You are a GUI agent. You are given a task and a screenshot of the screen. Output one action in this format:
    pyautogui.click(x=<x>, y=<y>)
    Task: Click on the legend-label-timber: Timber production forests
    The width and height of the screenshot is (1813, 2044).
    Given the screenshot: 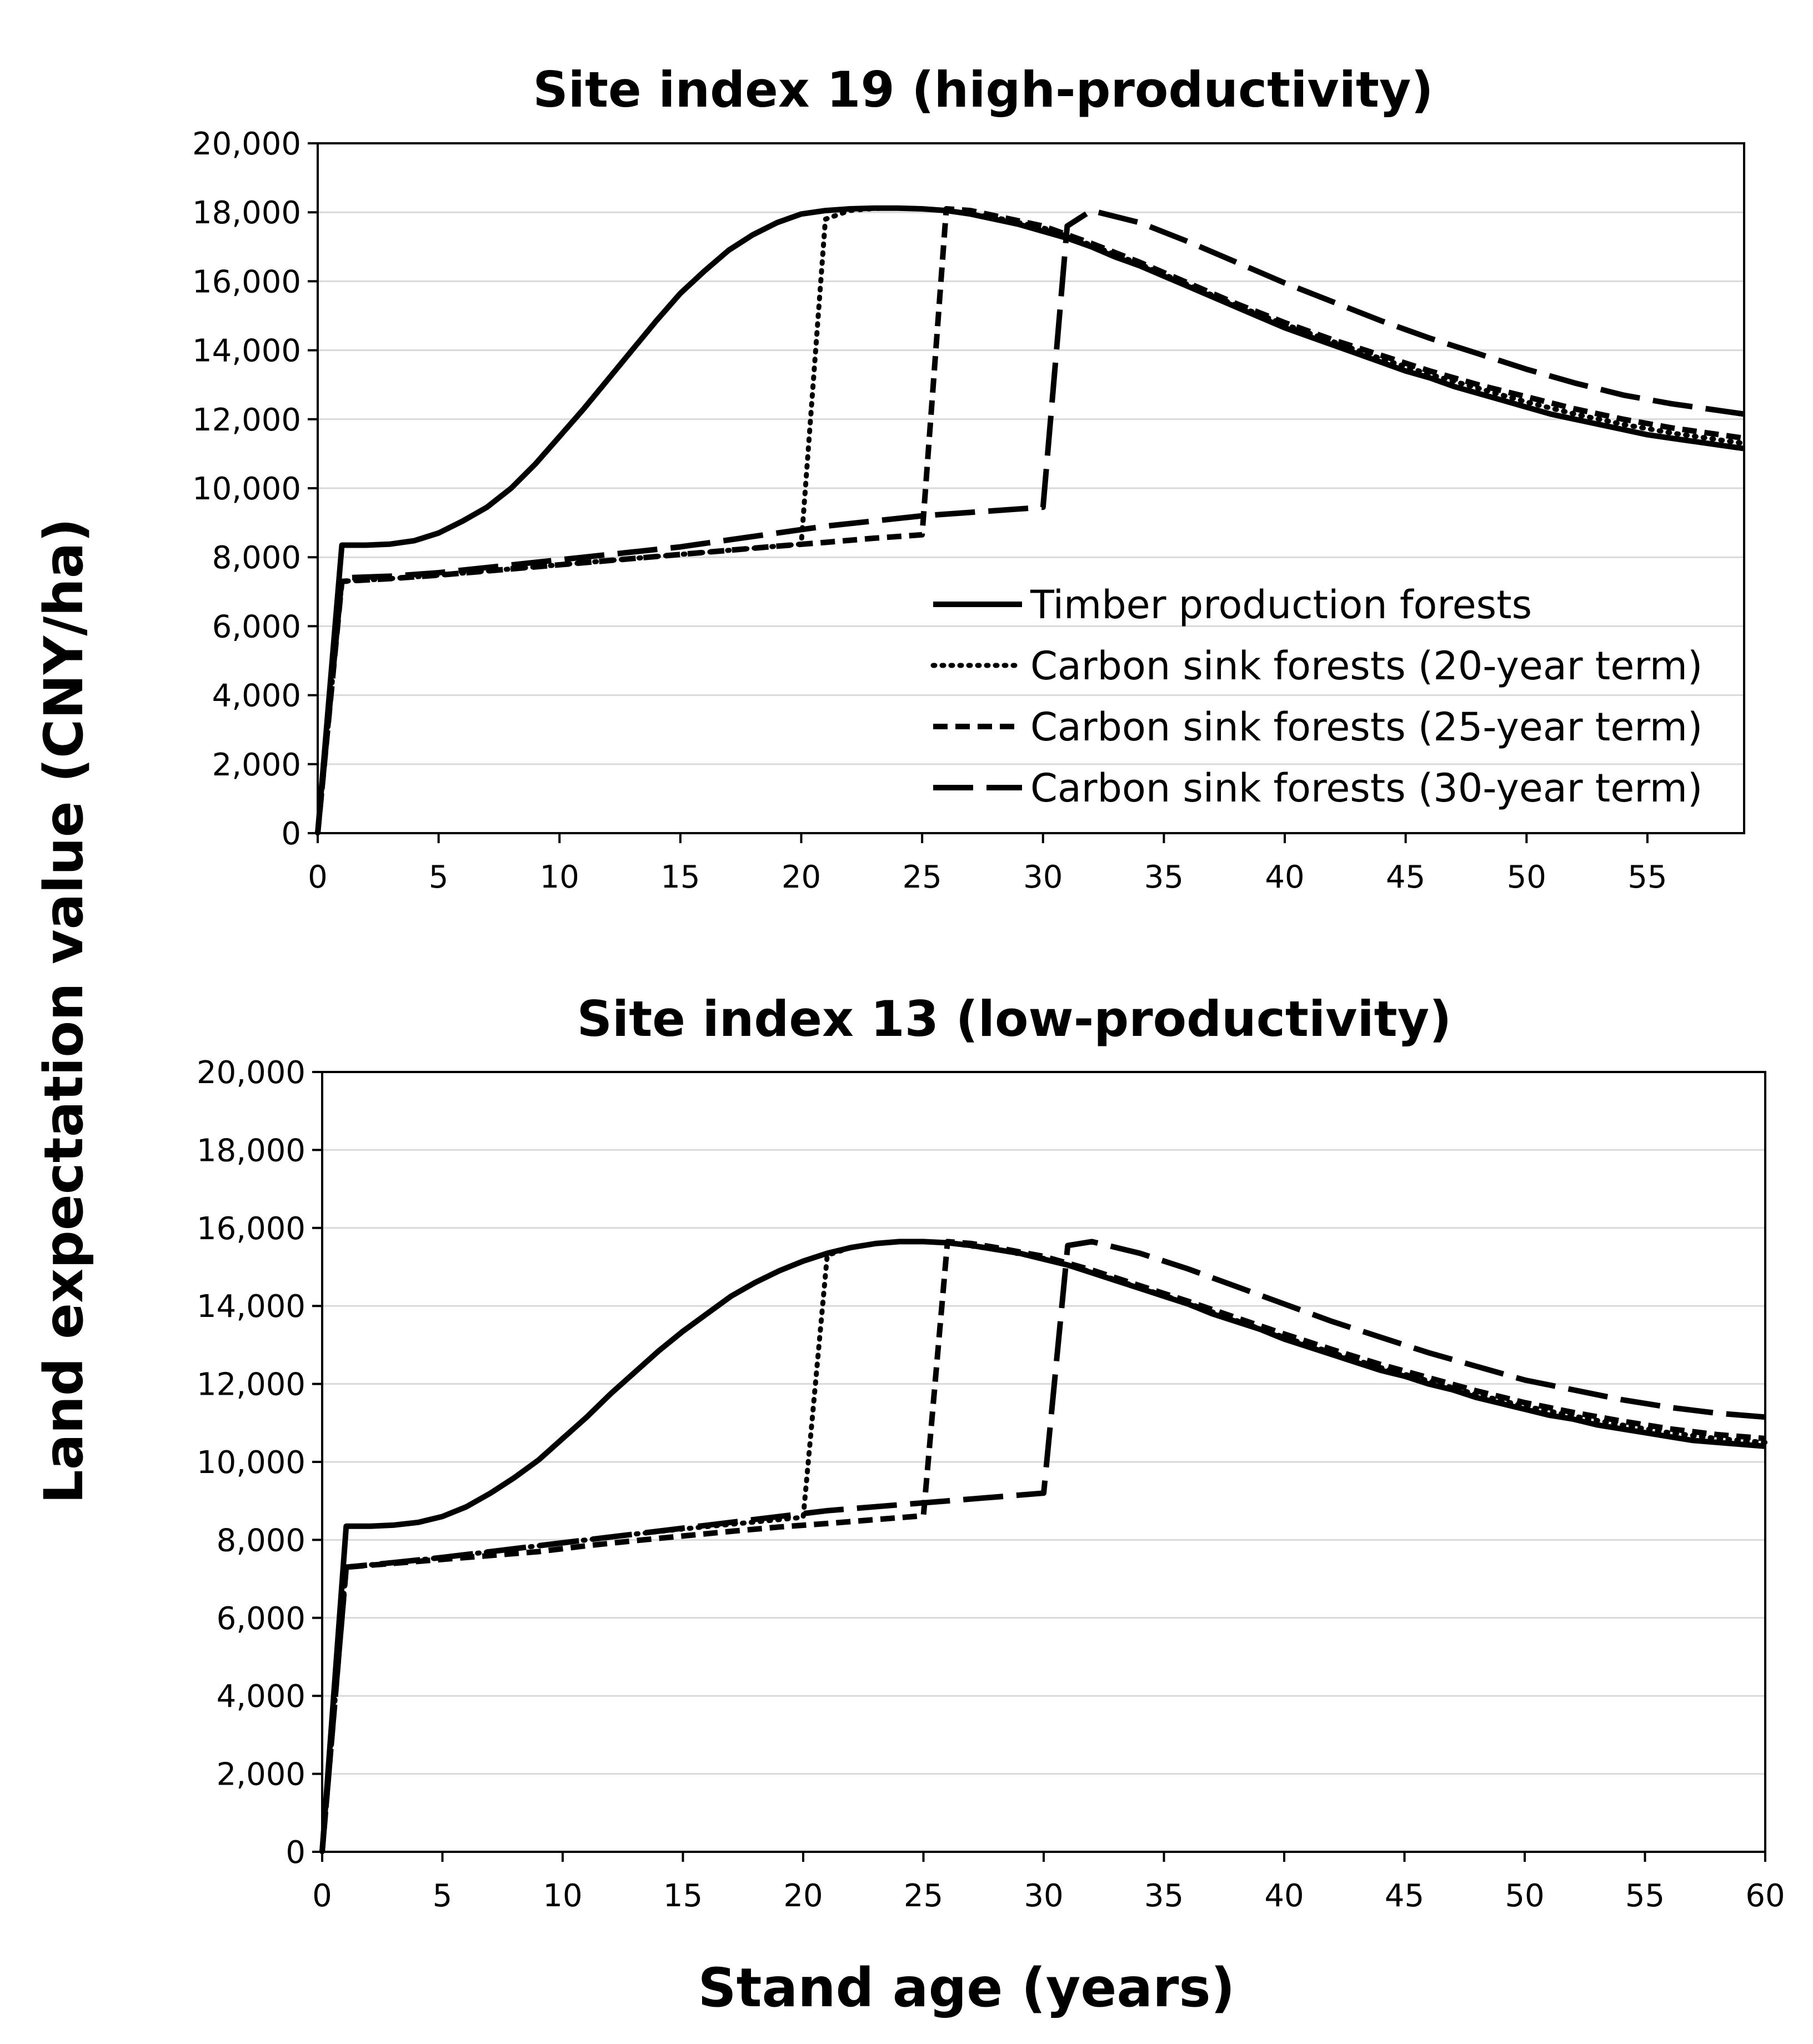 What is the action you would take?
    pyautogui.click(x=1281, y=605)
    